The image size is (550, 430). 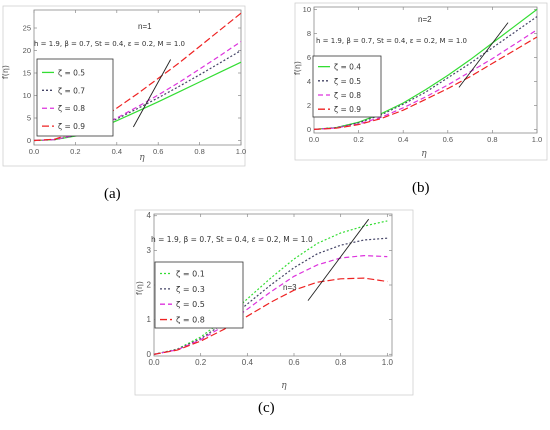 I want to click on n-label: n=3, so click(x=290, y=287).